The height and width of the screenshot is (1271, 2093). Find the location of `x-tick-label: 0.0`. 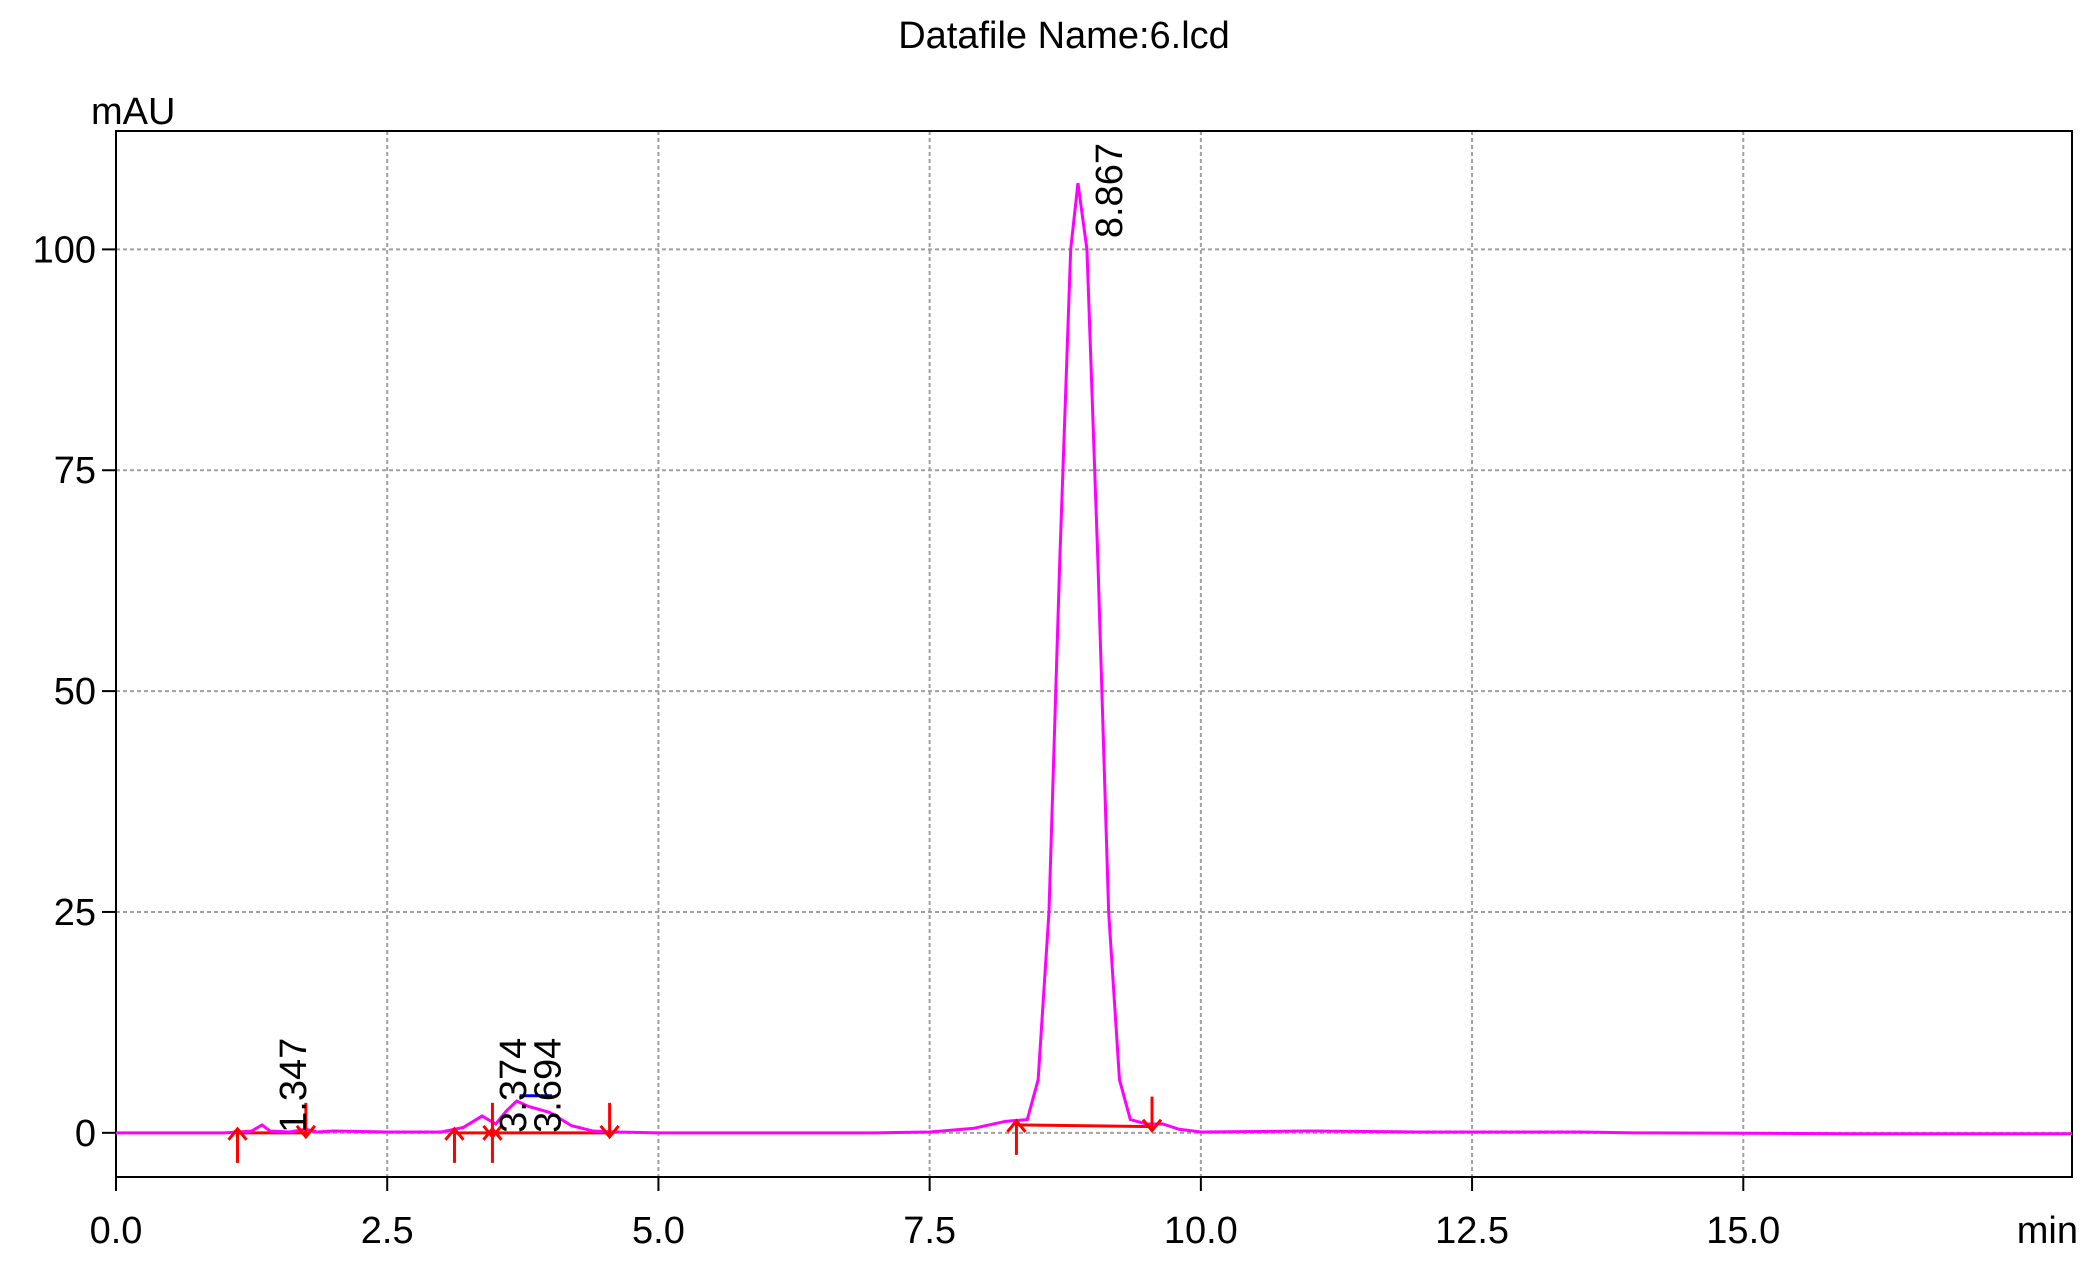

x-tick-label: 0.0 is located at coordinates (116, 1231).